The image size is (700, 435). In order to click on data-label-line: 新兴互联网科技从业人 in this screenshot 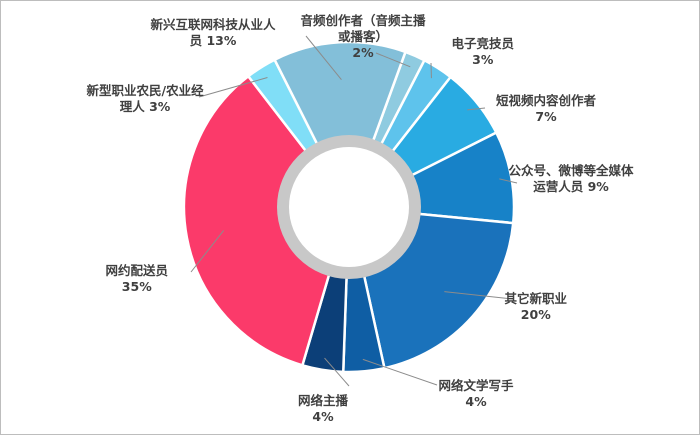, I will do `click(213, 24)`.